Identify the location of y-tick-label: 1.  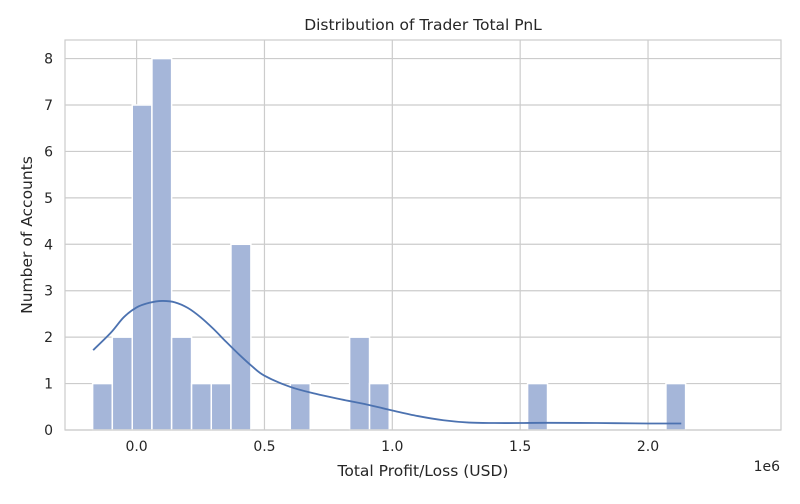
(48, 385).